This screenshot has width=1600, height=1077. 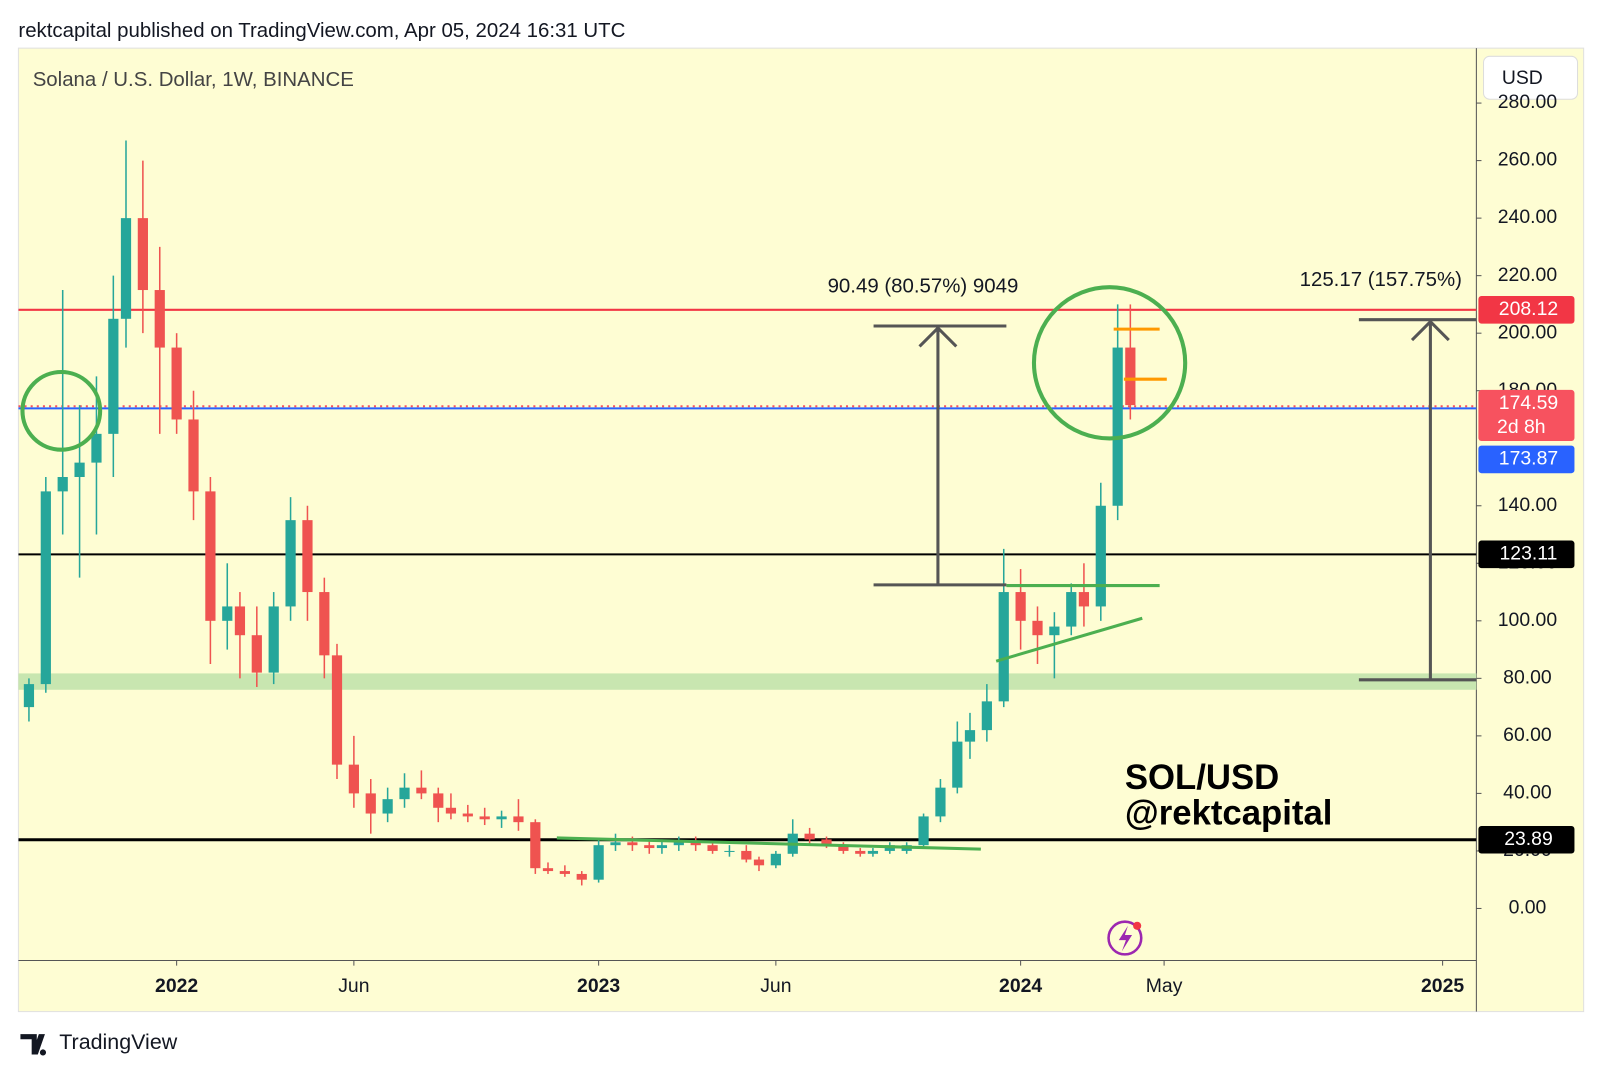 I want to click on brand-logo, so click(x=33, y=1045).